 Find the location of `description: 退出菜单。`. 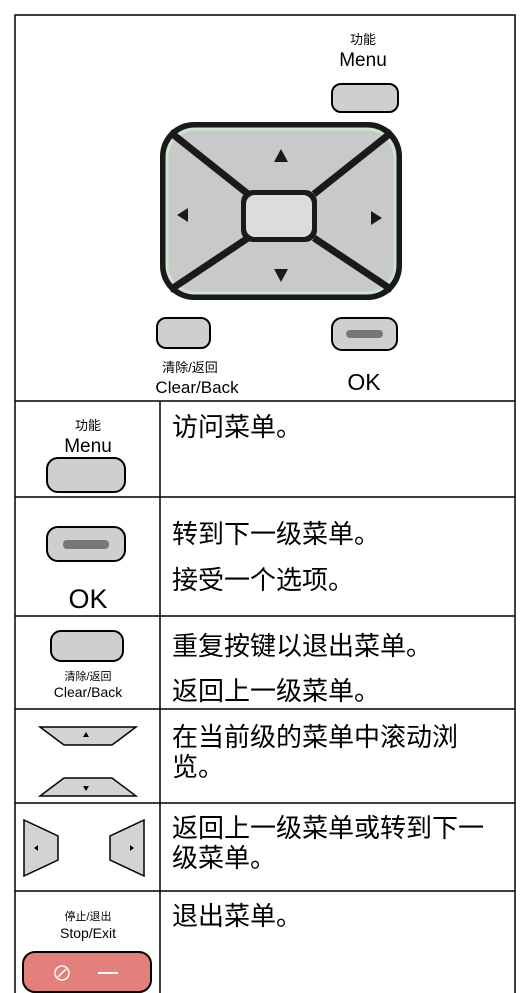

description: 退出菜单。 is located at coordinates (237, 917).